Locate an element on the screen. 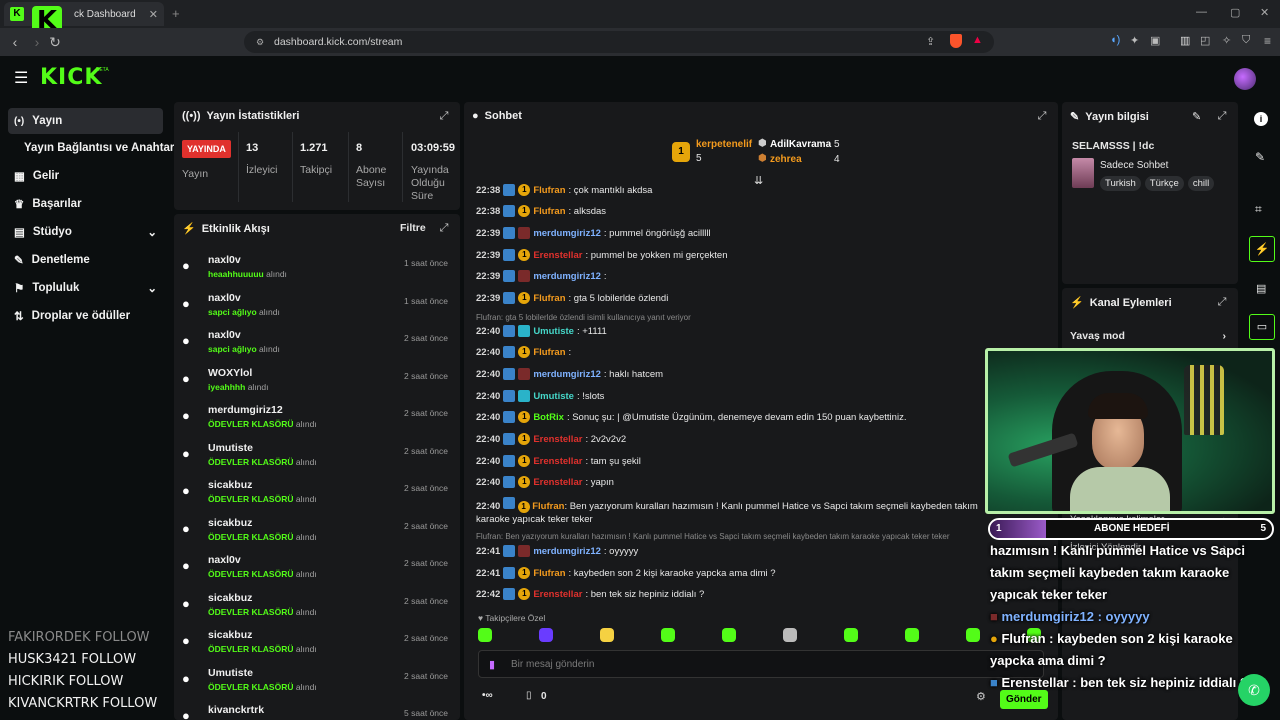 This screenshot has height=720, width=1280. wallet-icon: ◰ is located at coordinates (1205, 41).